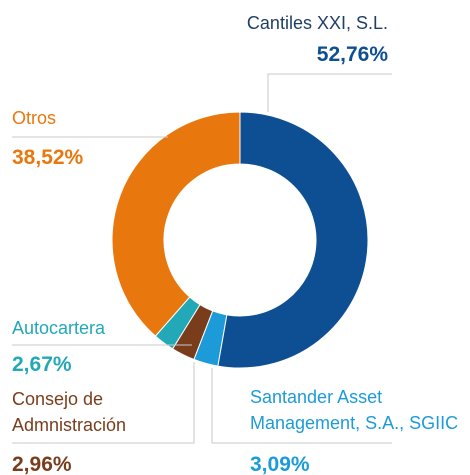  Describe the element at coordinates (317, 23) in the screenshot. I see `segment-name: Cantiles XXI, S.L.` at that location.